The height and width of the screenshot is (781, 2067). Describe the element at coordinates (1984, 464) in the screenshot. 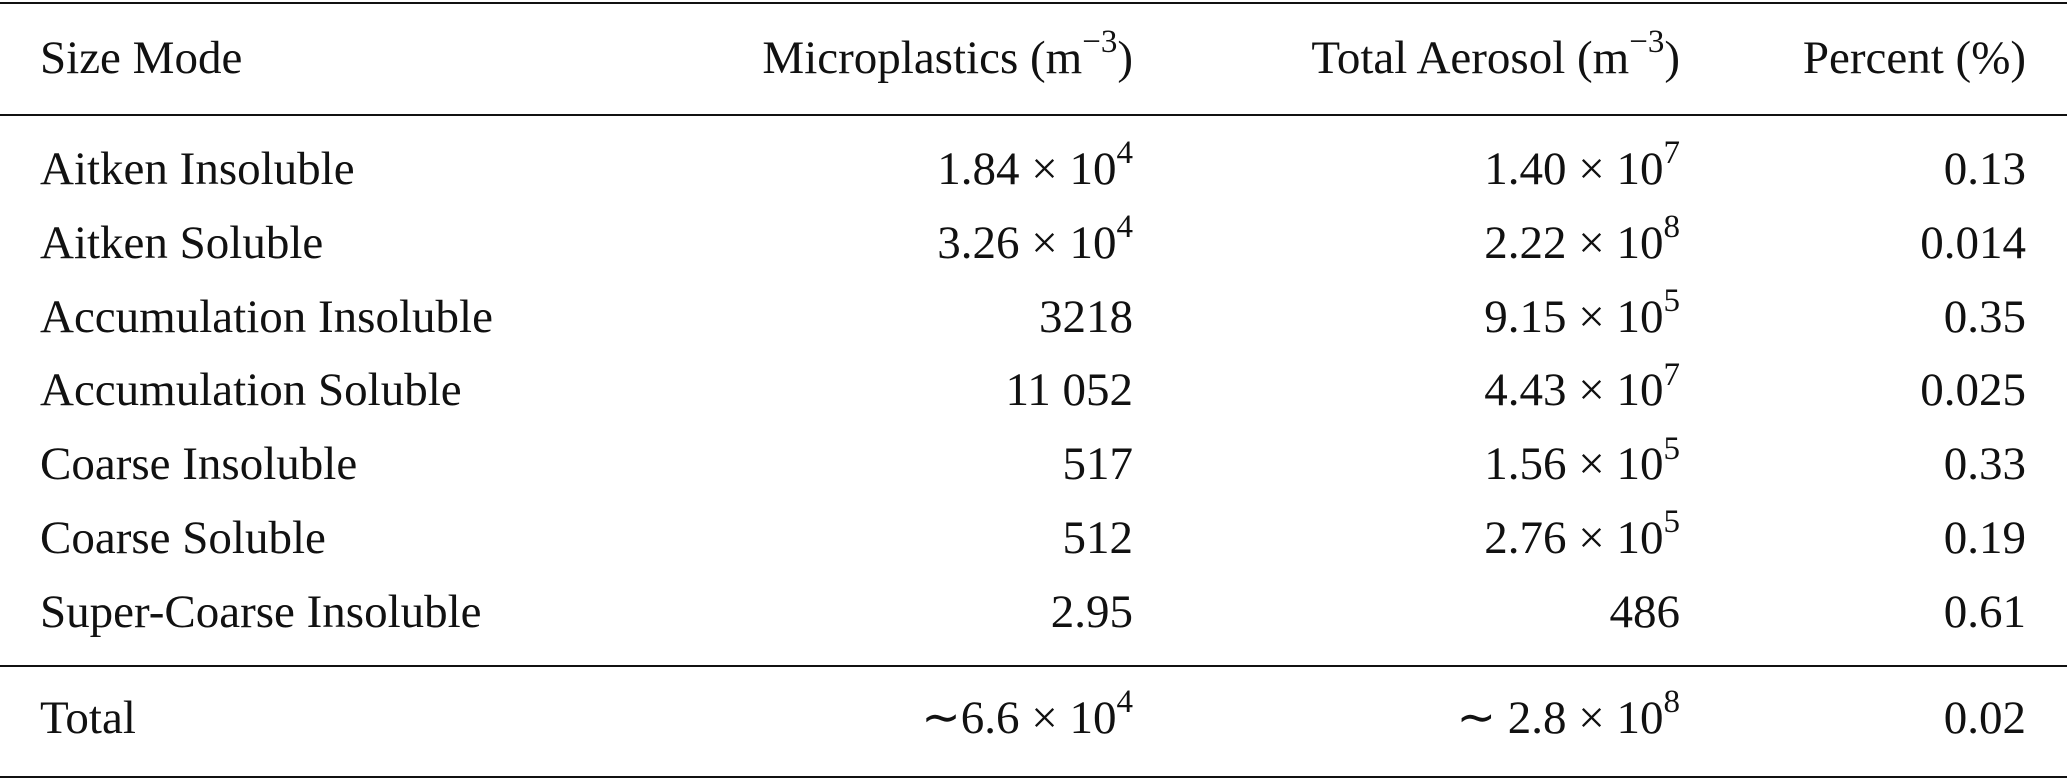

I see `table-cell: 0.33` at that location.